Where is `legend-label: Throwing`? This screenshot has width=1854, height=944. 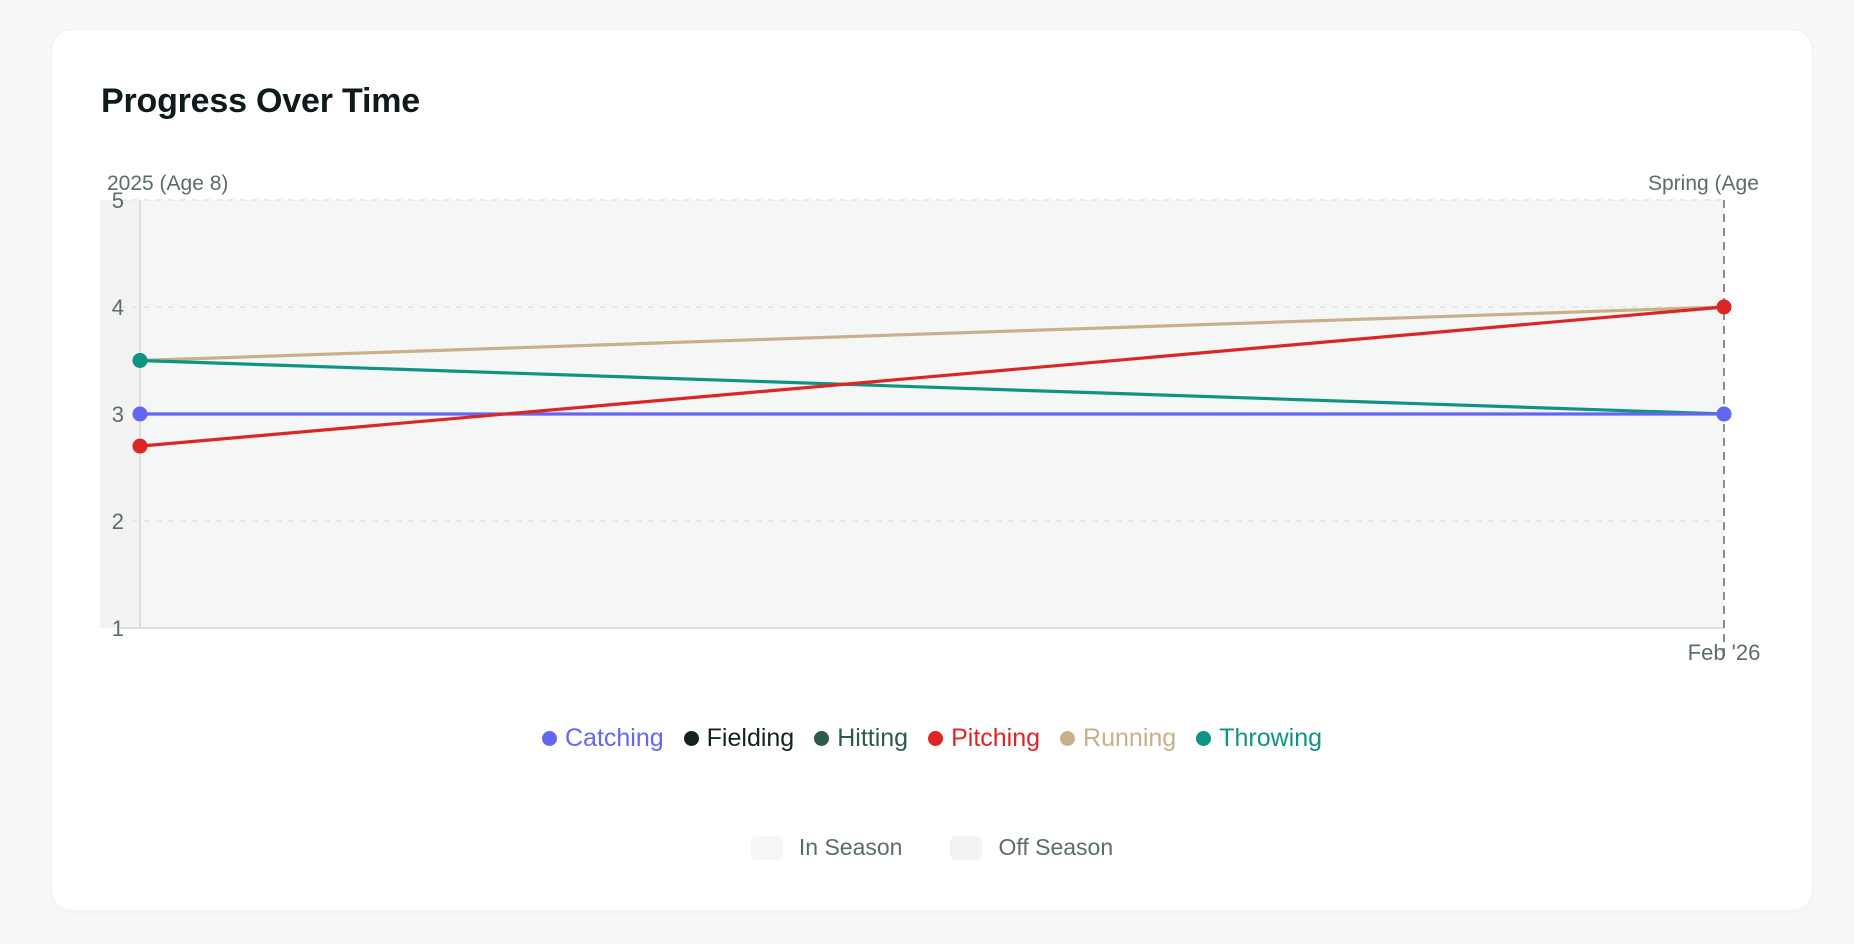
legend-label: Throwing is located at coordinates (1271, 738).